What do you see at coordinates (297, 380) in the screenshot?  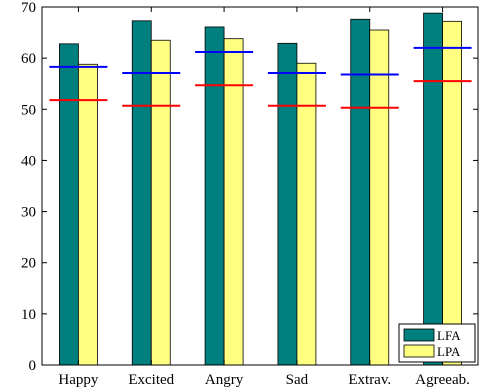 I see `x-tick-label: Sad` at bounding box center [297, 380].